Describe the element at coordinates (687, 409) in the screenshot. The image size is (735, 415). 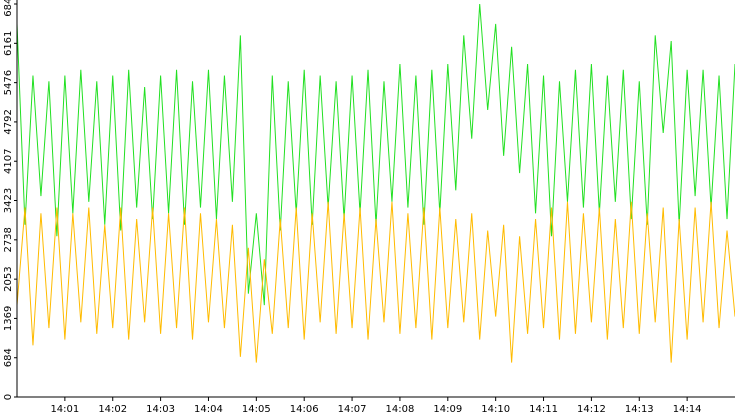
I see `x-tick-label: 14:14` at that location.